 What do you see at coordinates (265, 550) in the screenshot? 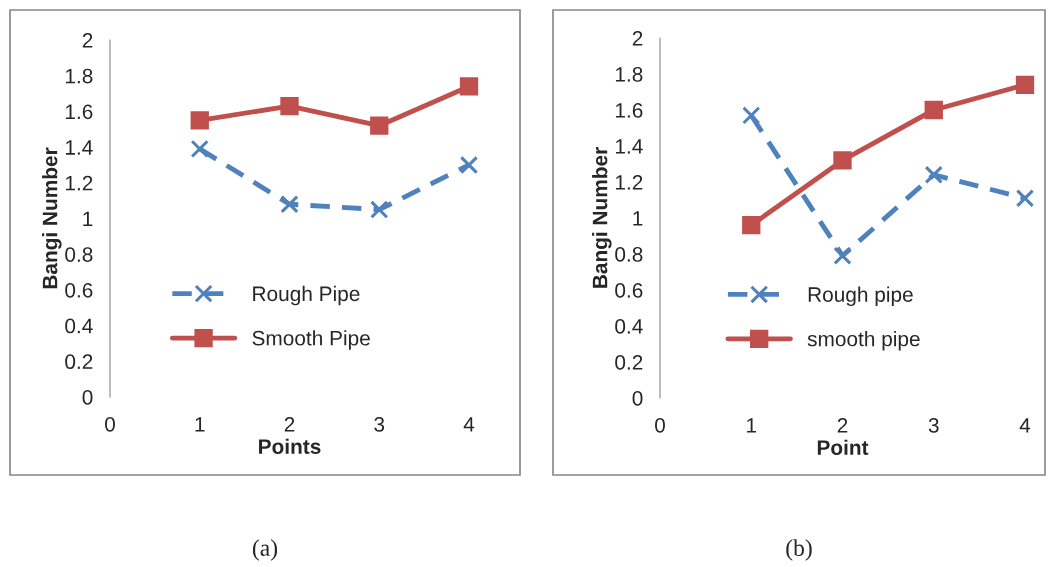
I see `text: (a)` at bounding box center [265, 550].